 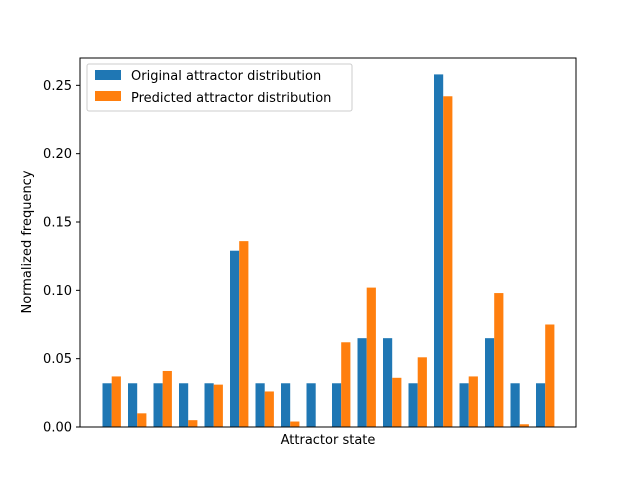 What do you see at coordinates (61, 257) in the screenshot?
I see `y-axis: 0.00 0.05 0.10 0.15 0.20 0.25` at bounding box center [61, 257].